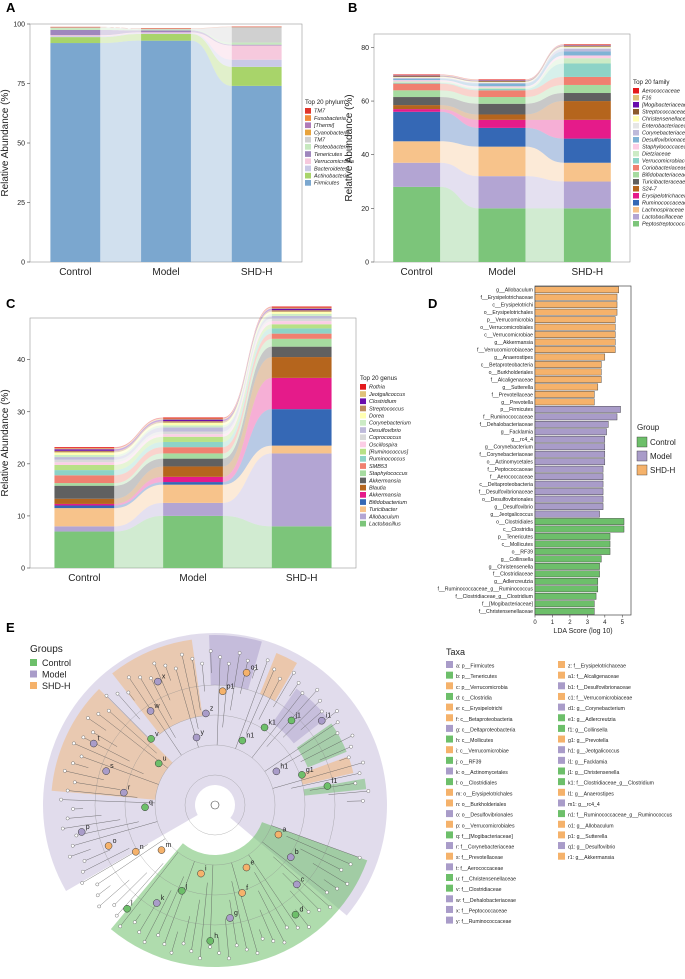 This screenshot has width=685, height=979. What do you see at coordinates (611, 784) in the screenshot?
I see `taxa-entry: k1: f__Clostridiaceae_g__Clostridium` at bounding box center [611, 784].